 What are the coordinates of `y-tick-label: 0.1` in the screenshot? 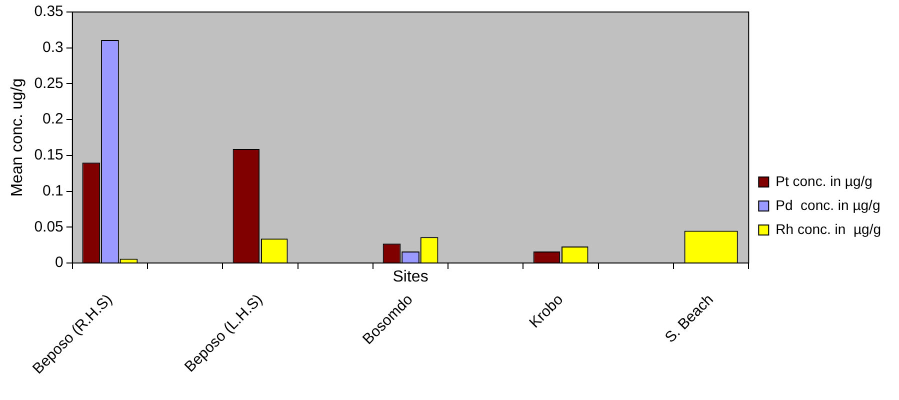 It's located at (53, 191).